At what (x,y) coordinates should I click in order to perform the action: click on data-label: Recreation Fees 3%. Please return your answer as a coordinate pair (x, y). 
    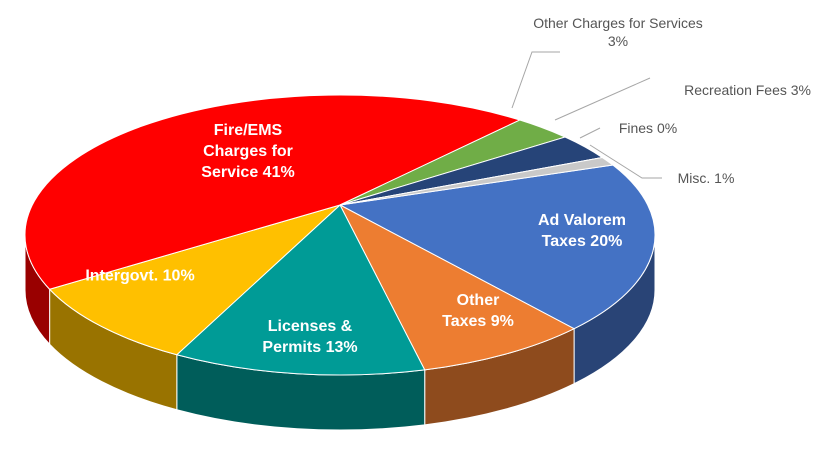
    Looking at the image, I should click on (726, 90).